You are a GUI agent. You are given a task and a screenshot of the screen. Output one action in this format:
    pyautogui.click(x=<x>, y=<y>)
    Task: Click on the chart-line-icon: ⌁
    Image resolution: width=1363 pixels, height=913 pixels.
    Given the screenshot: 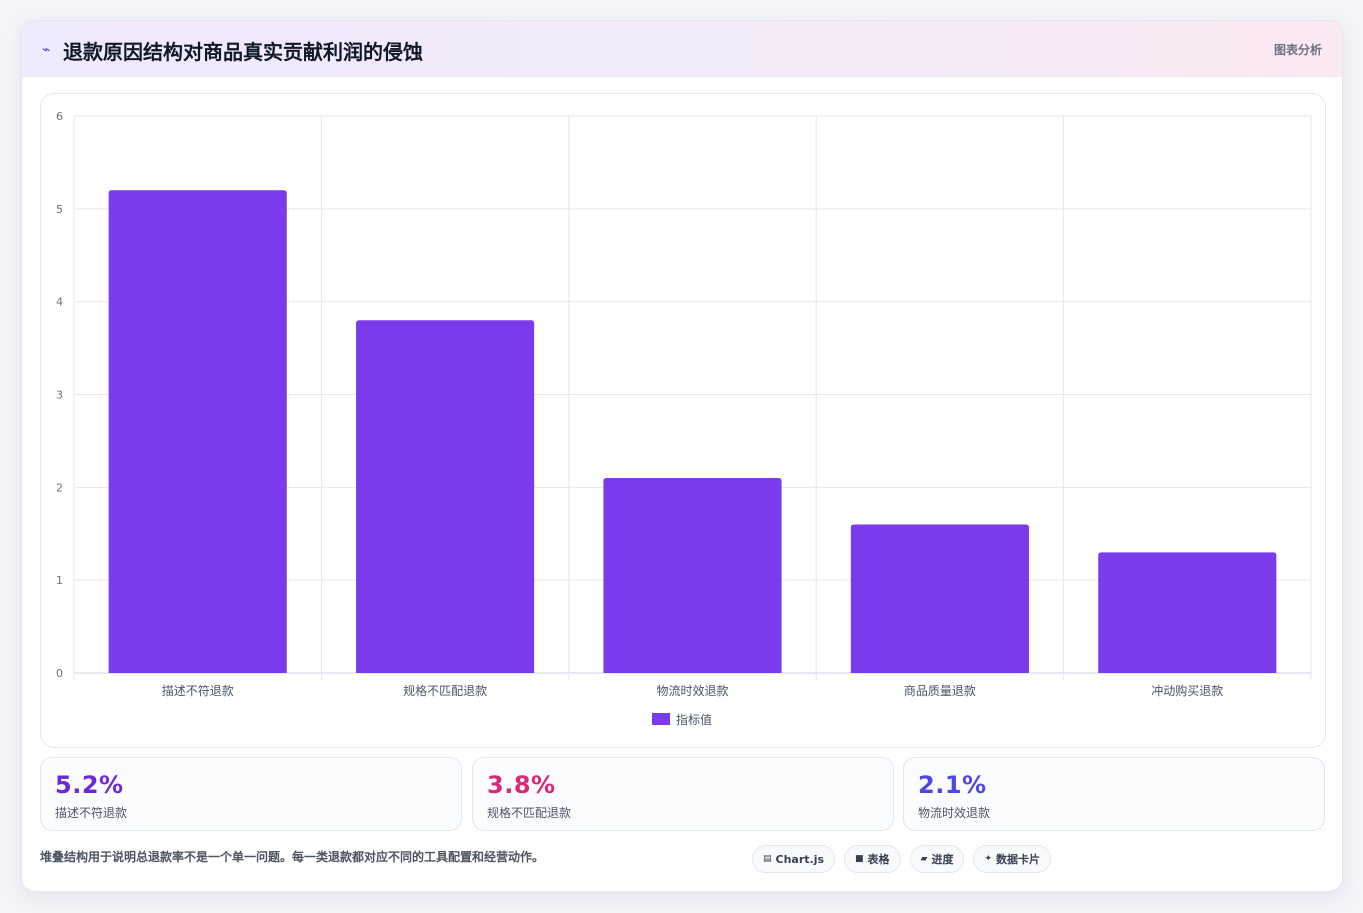 What is the action you would take?
    pyautogui.click(x=46, y=50)
    